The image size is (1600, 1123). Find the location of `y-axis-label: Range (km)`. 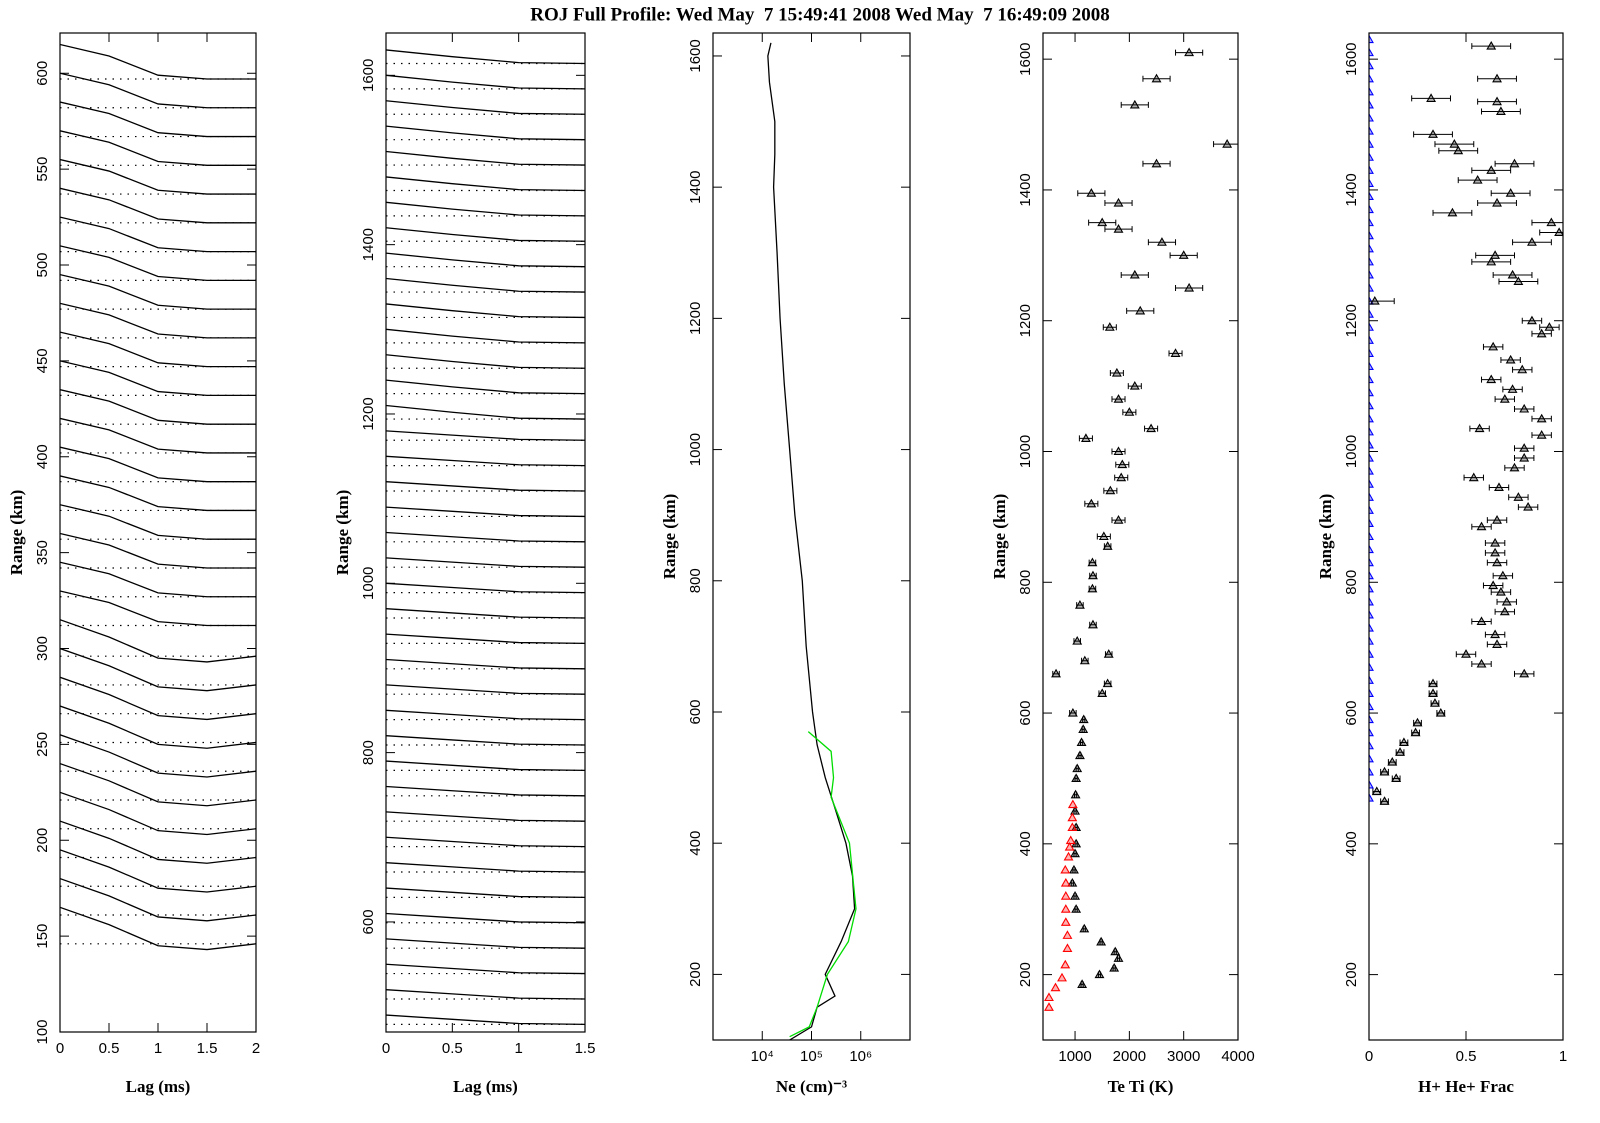

y-axis-label: Range (km) is located at coordinates (1325, 536).